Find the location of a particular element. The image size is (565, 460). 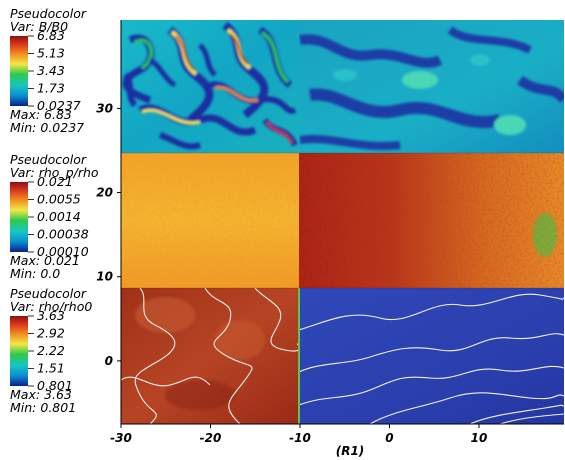

colorbar-tick-label: 0.021 is located at coordinates (55, 181).